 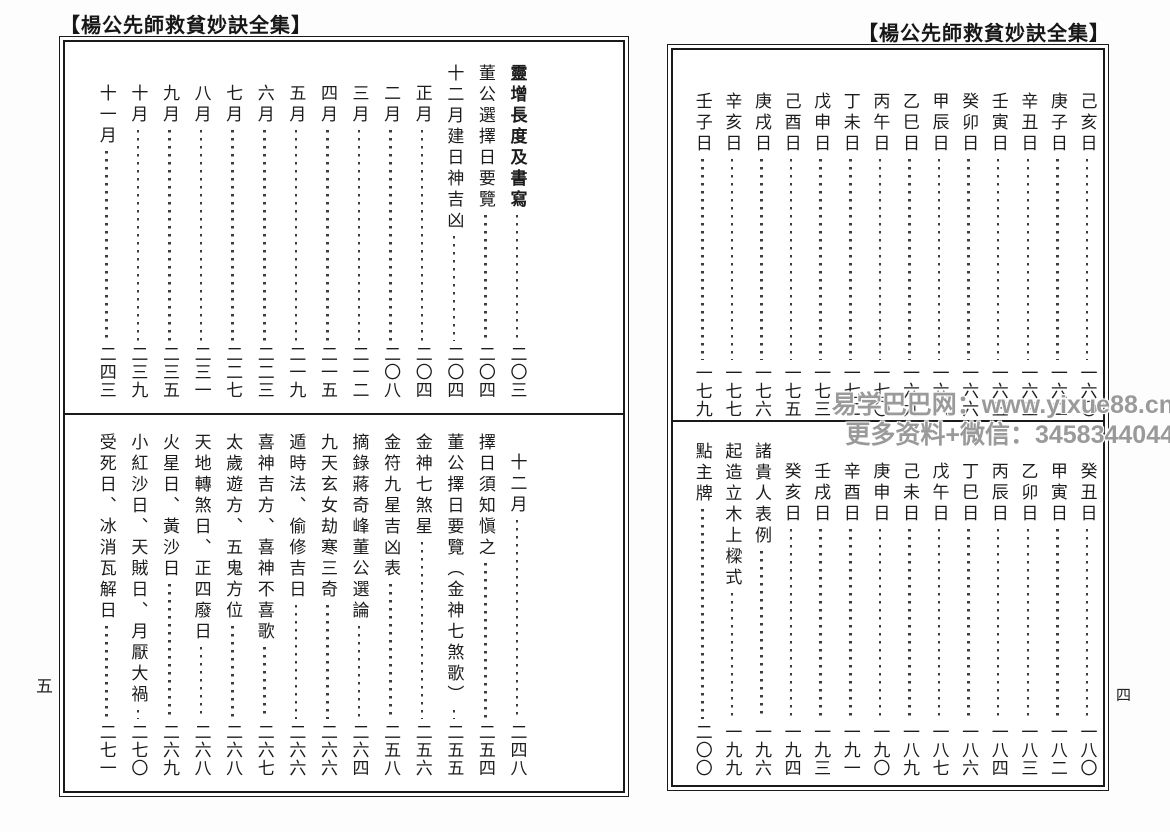 I want to click on toc-entry-page-number: 一七〇, so click(x=880, y=391).